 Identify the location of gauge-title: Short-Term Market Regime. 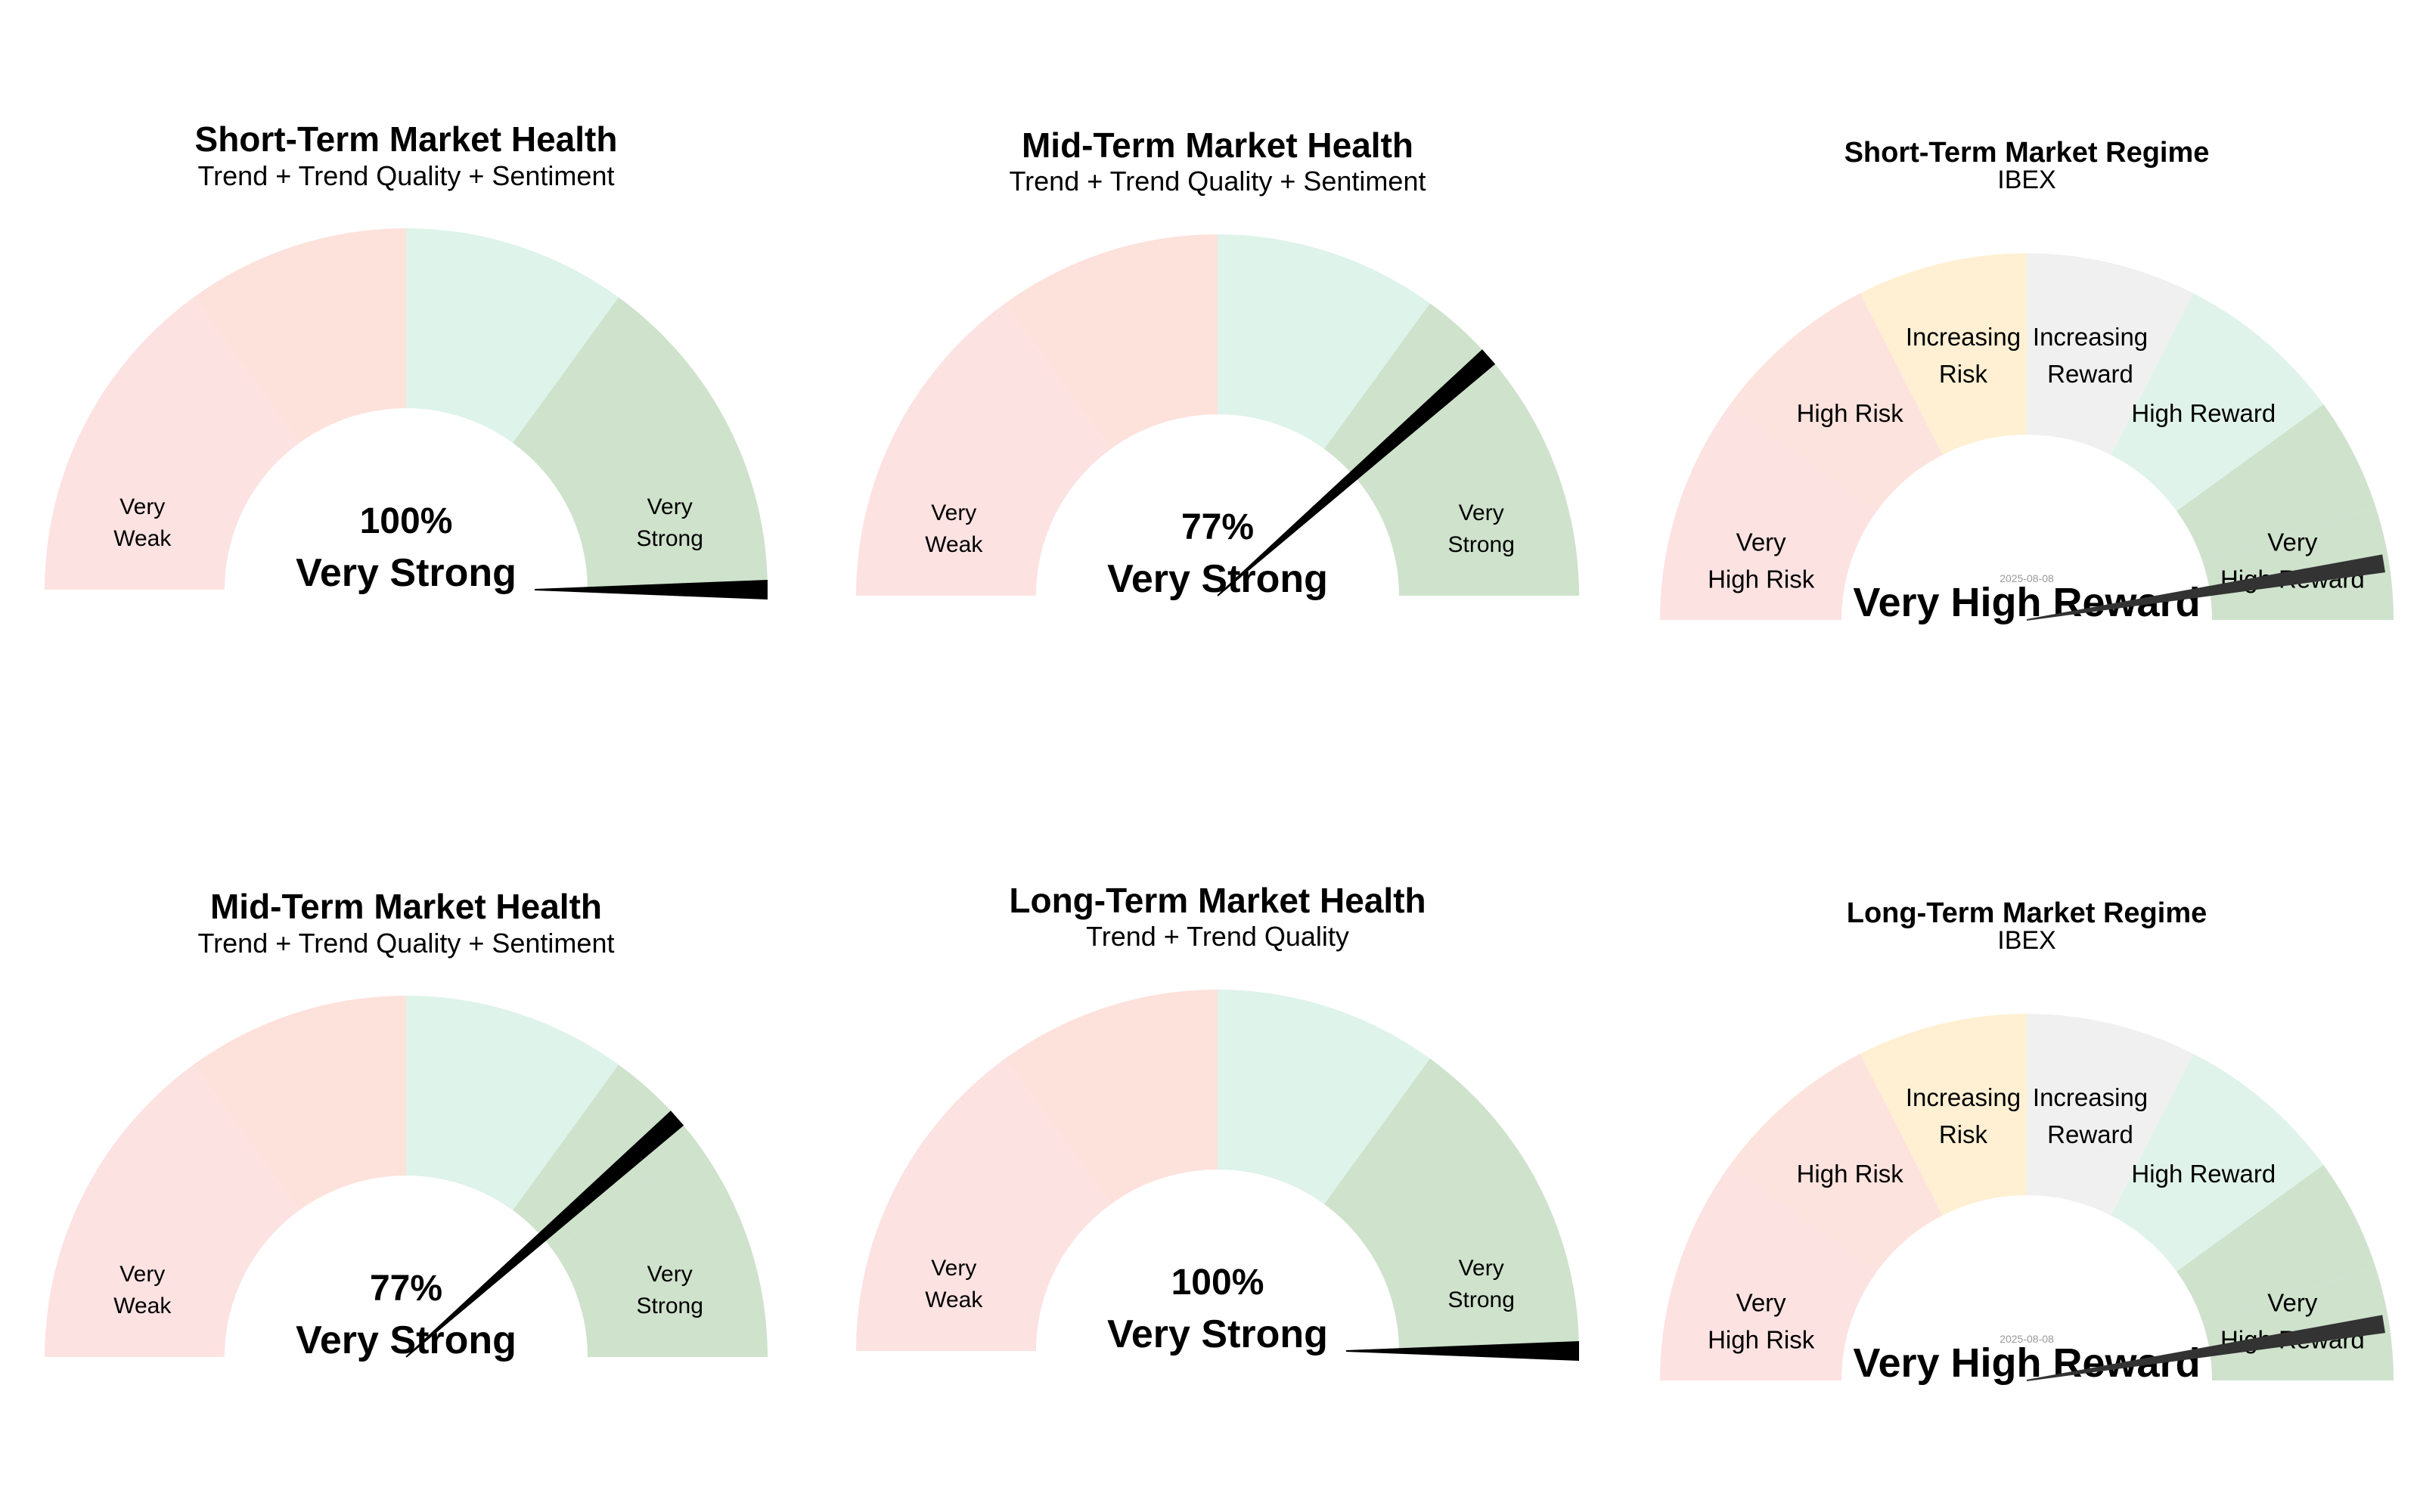
(2027, 153).